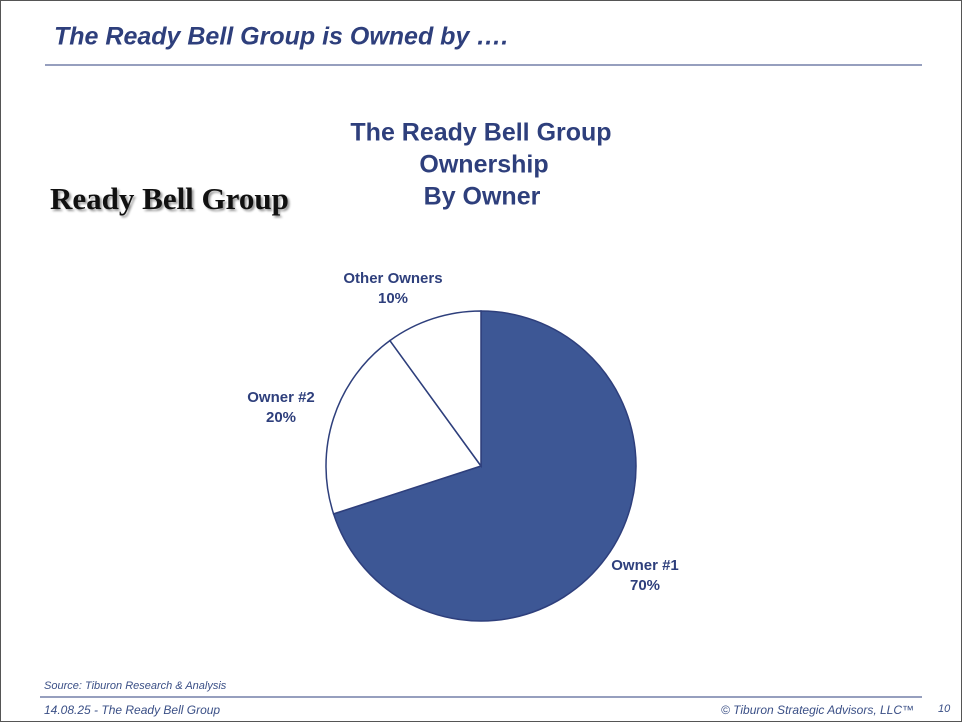 The height and width of the screenshot is (722, 962). Describe the element at coordinates (281, 37) in the screenshot. I see `slide-title: The Ready Bell Group is Owned by ….` at that location.